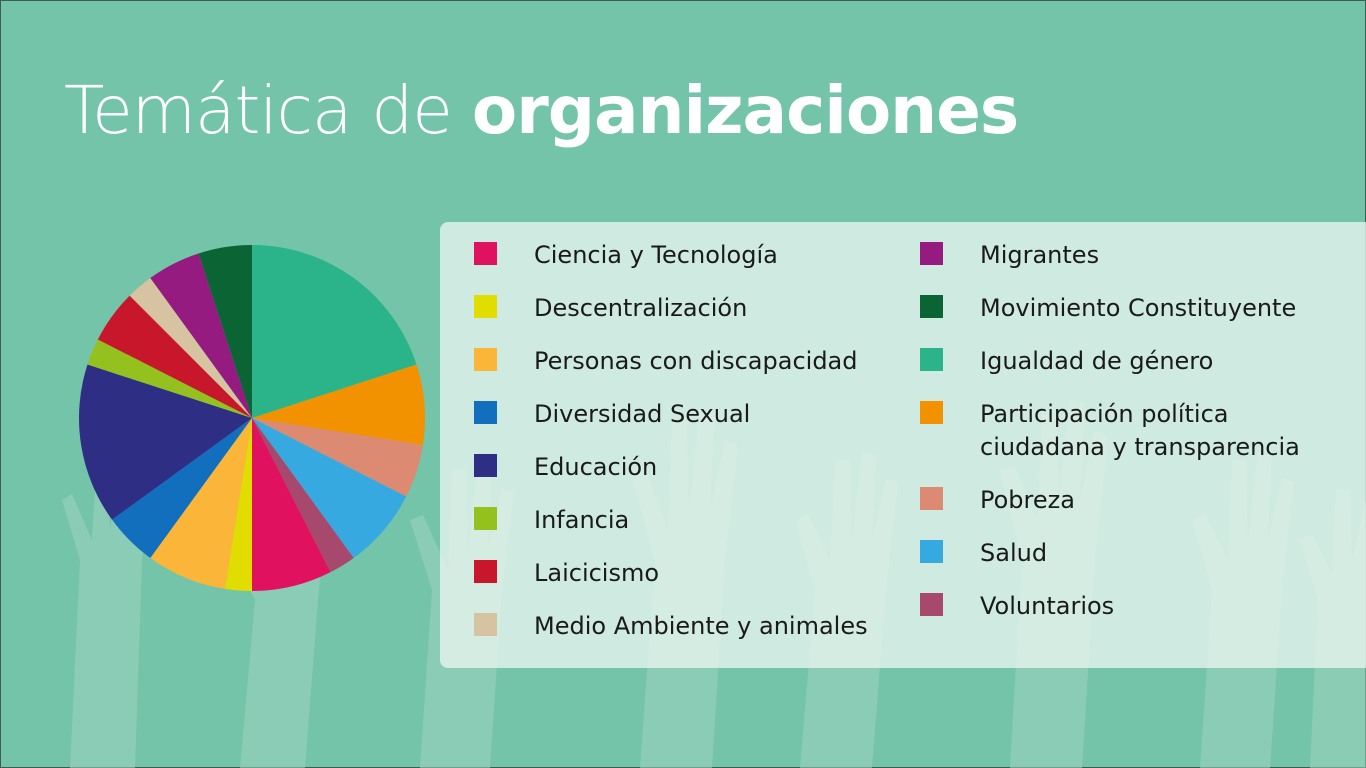 The image size is (1366, 768). I want to click on pie-slice-infancia, so click(169, 378).